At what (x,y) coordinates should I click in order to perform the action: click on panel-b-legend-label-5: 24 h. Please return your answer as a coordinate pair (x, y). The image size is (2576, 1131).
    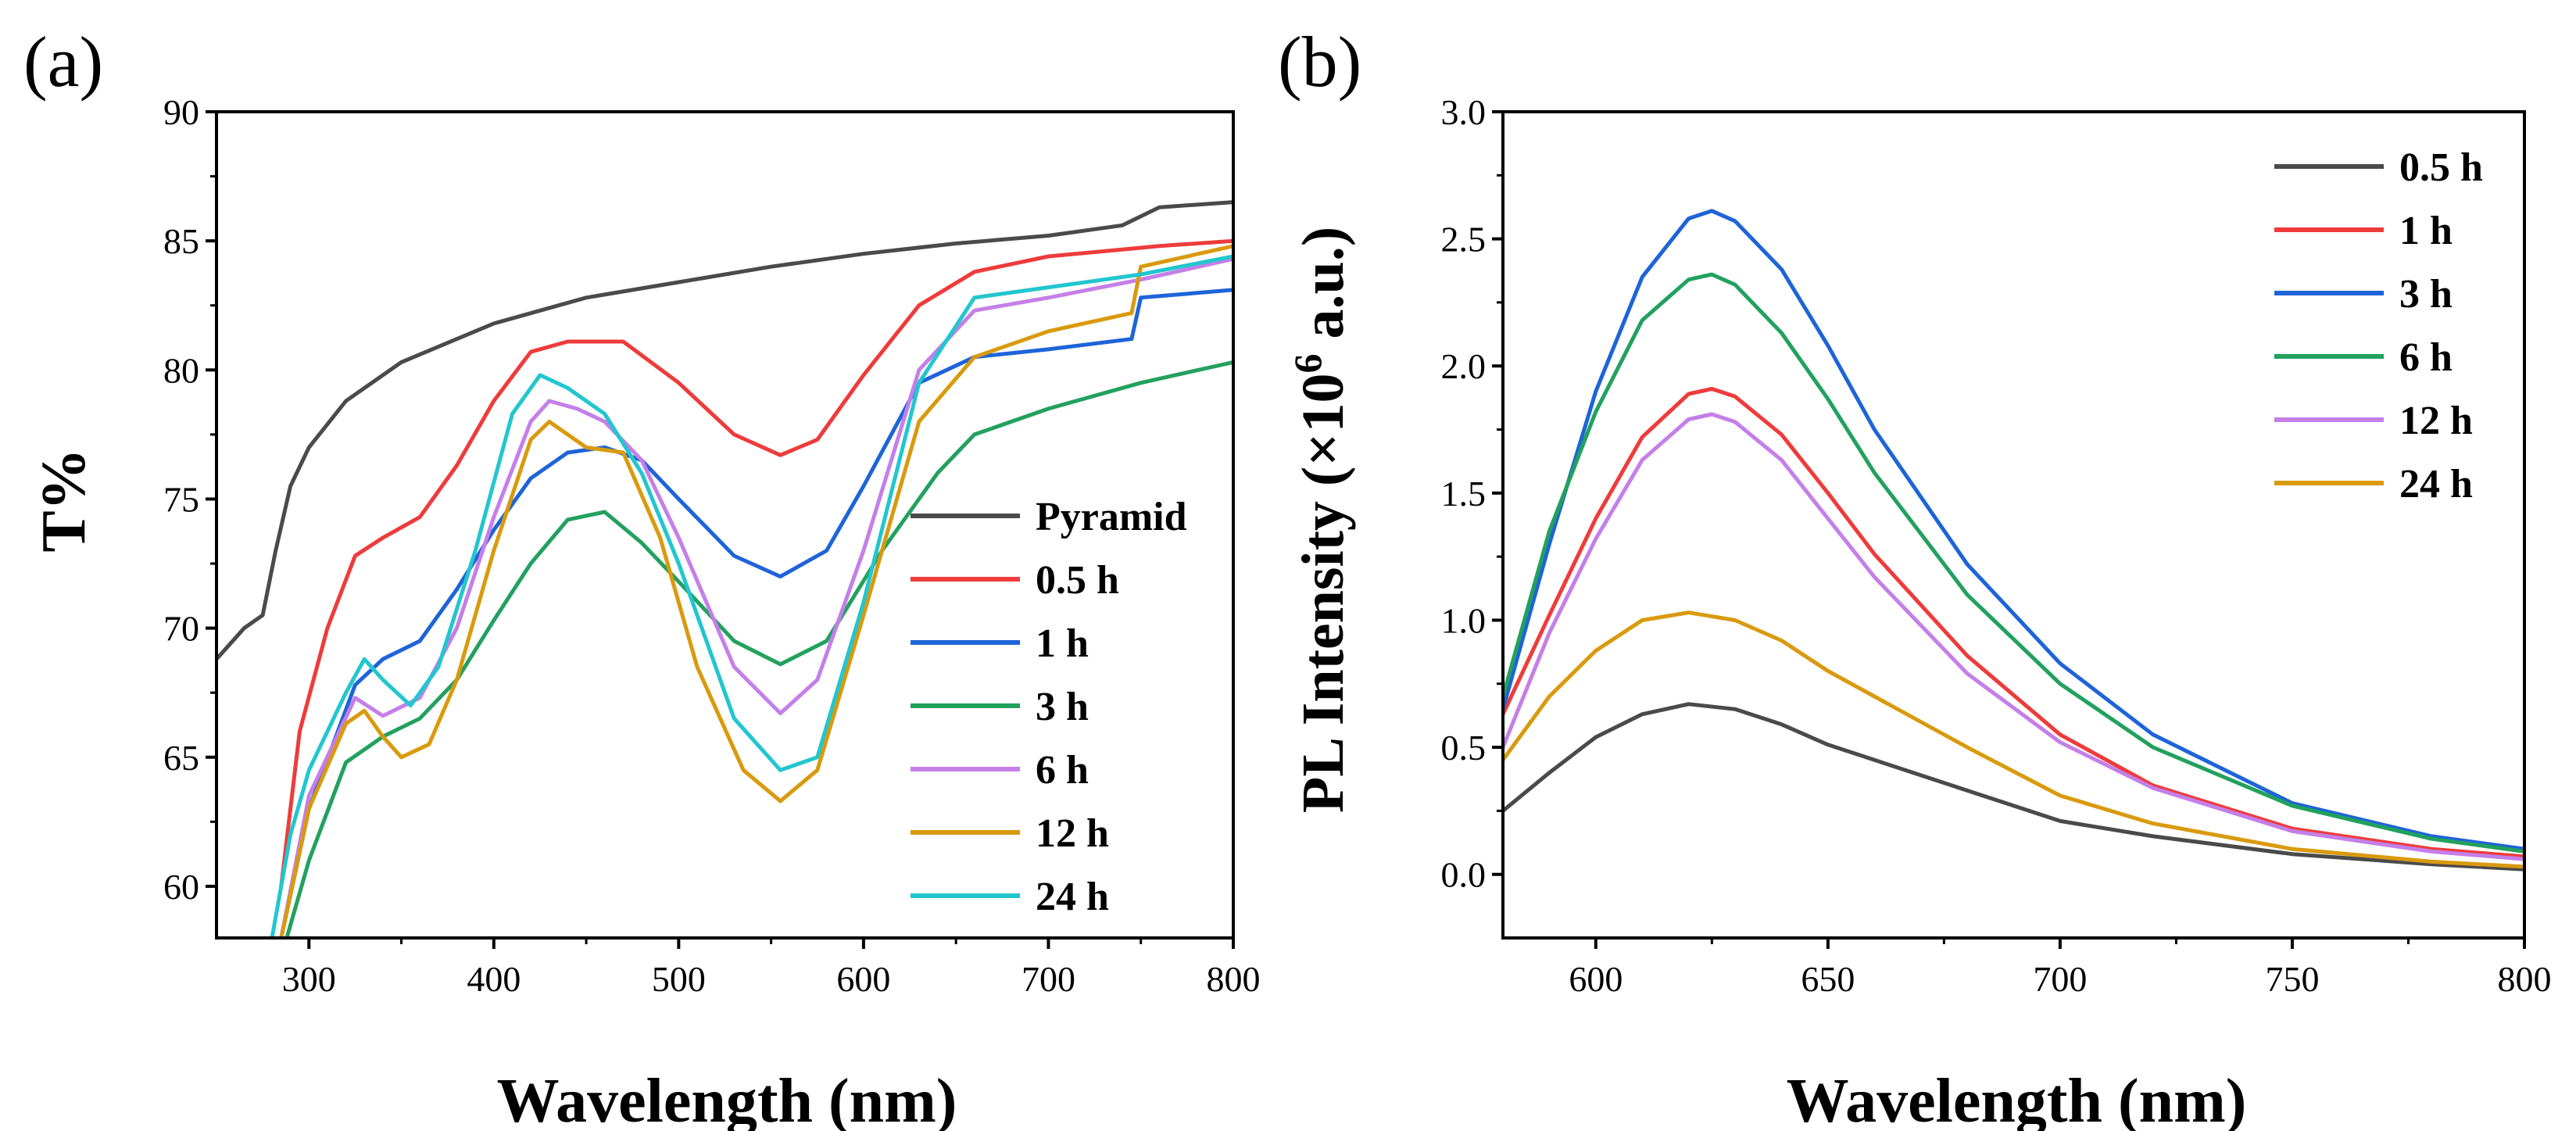
    Looking at the image, I should click on (2436, 484).